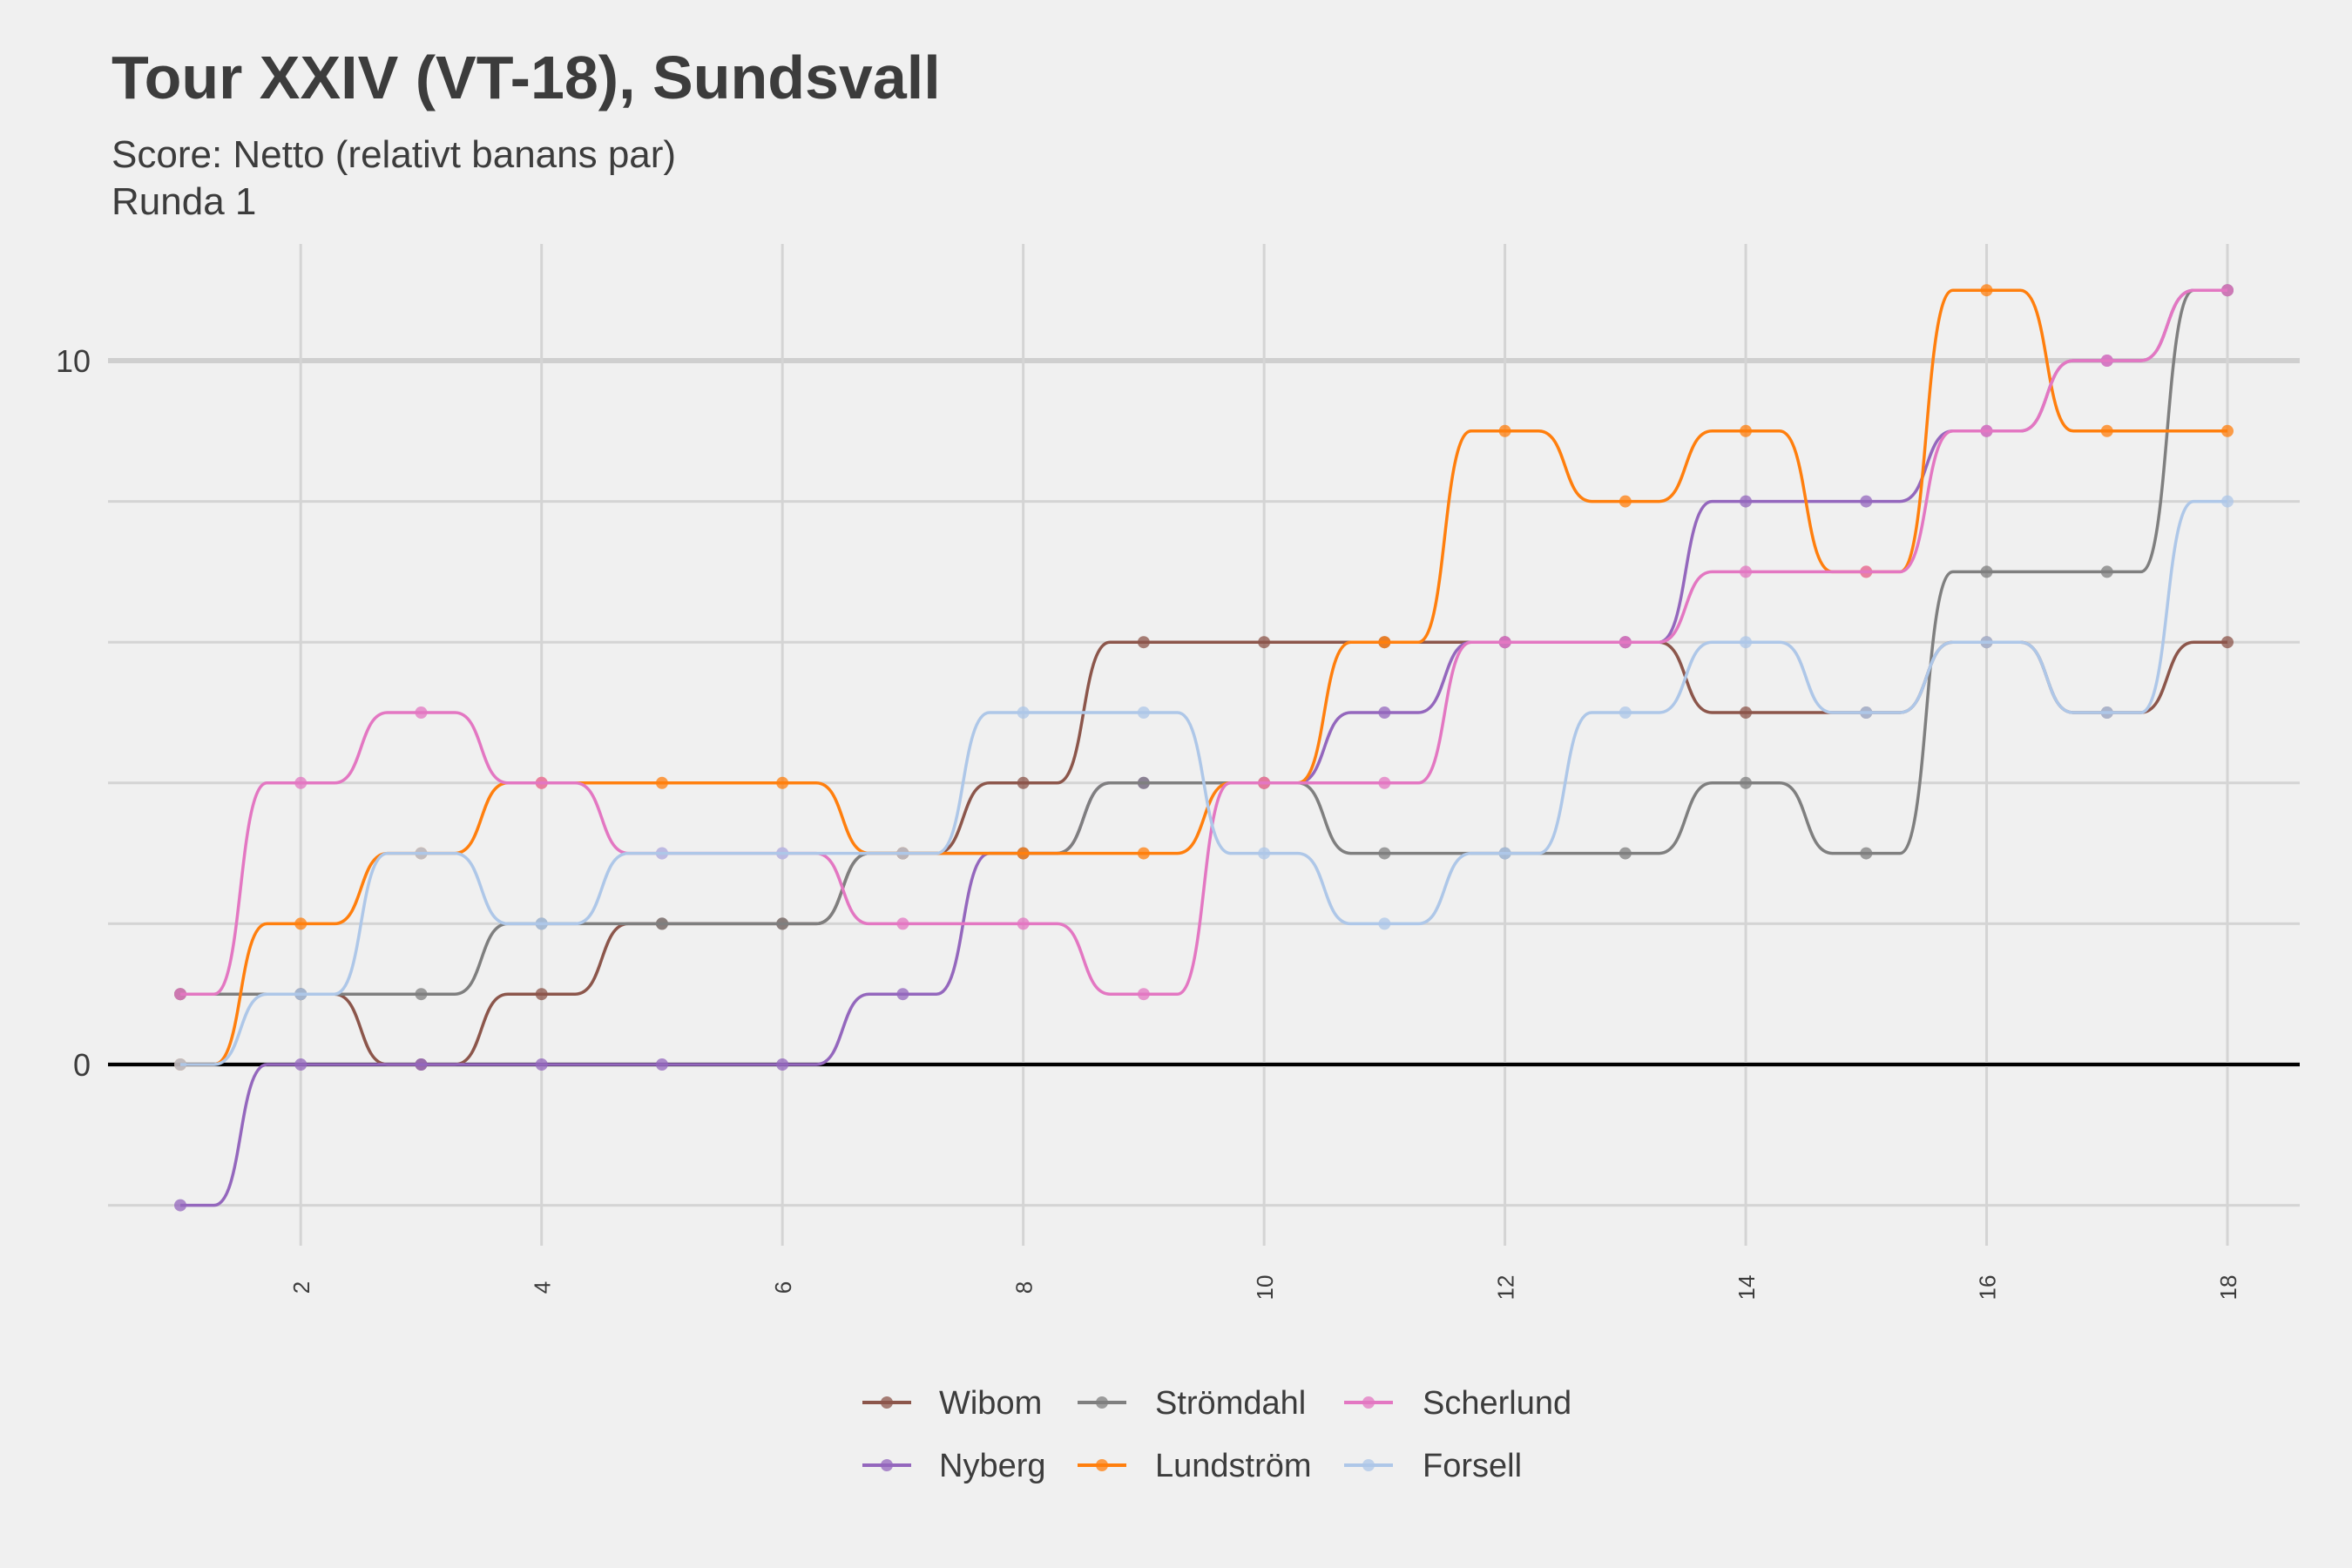  I want to click on legend-label-wibom: Wibom, so click(990, 1403).